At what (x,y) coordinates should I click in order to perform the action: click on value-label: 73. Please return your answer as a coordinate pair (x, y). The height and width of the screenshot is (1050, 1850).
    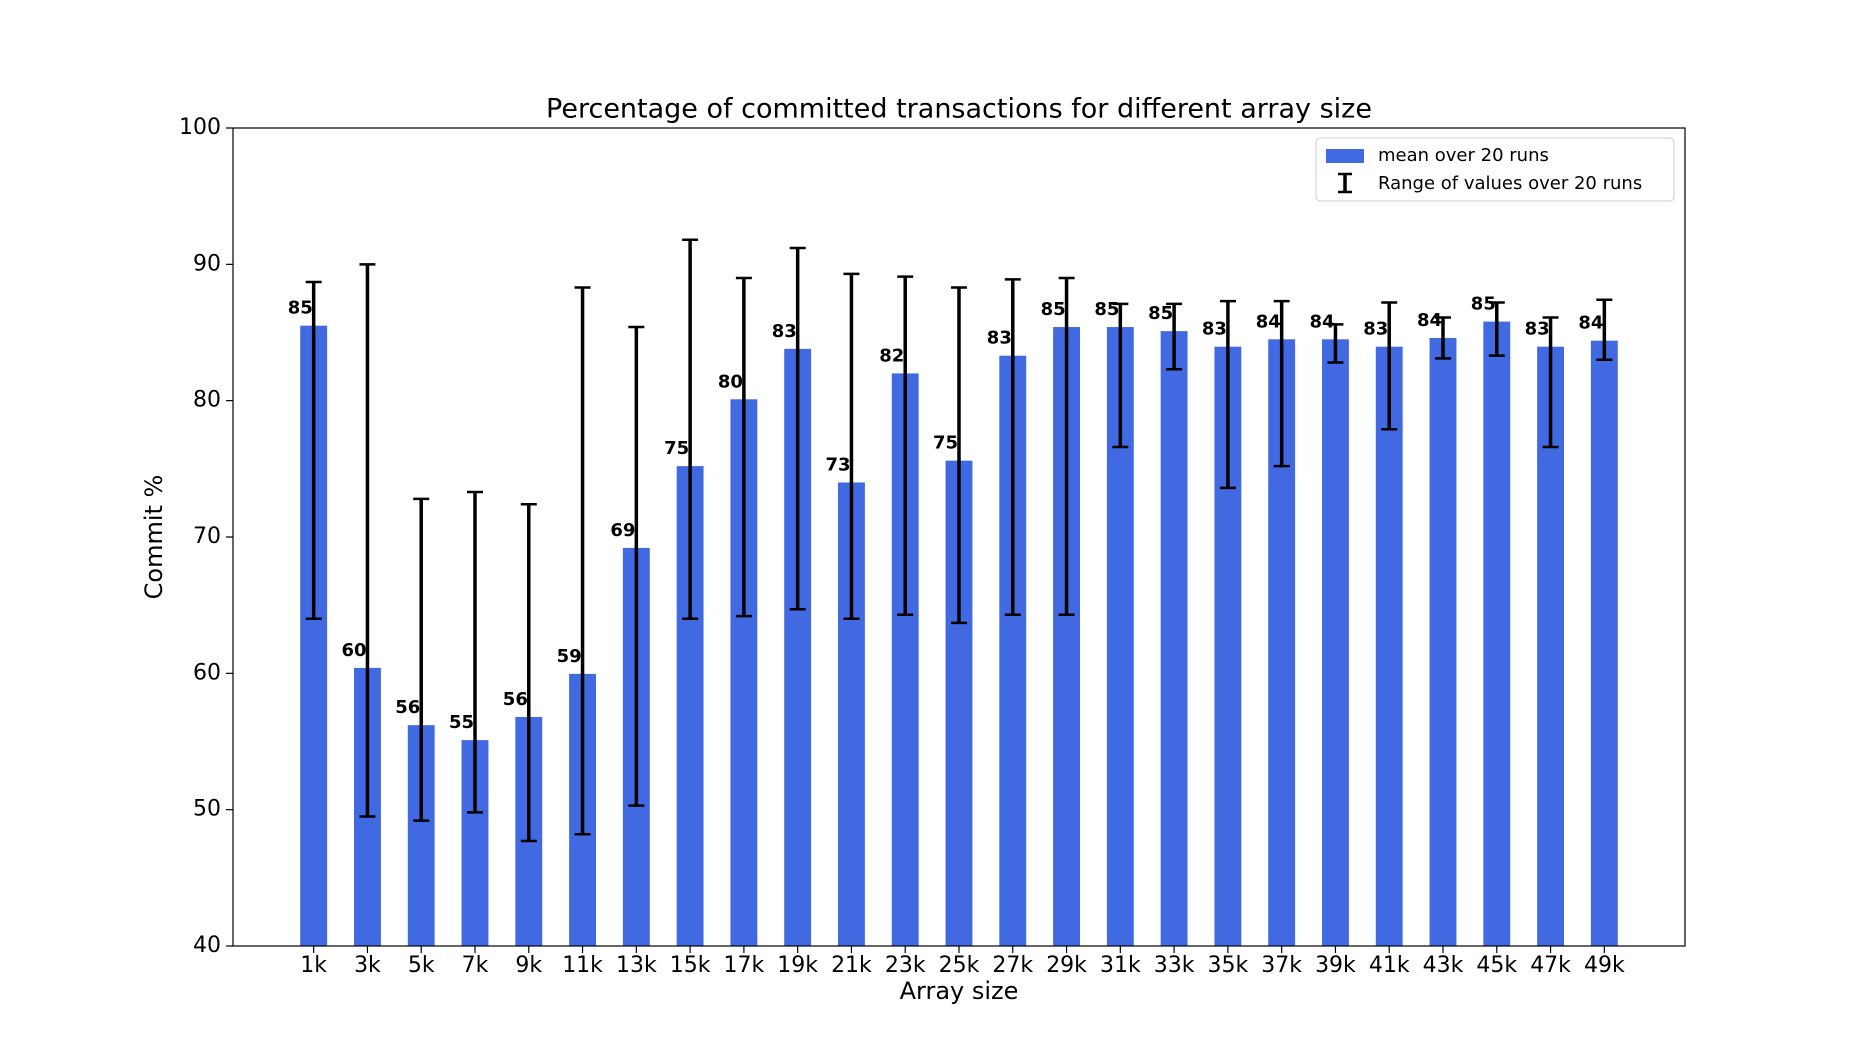
    Looking at the image, I should click on (837, 464).